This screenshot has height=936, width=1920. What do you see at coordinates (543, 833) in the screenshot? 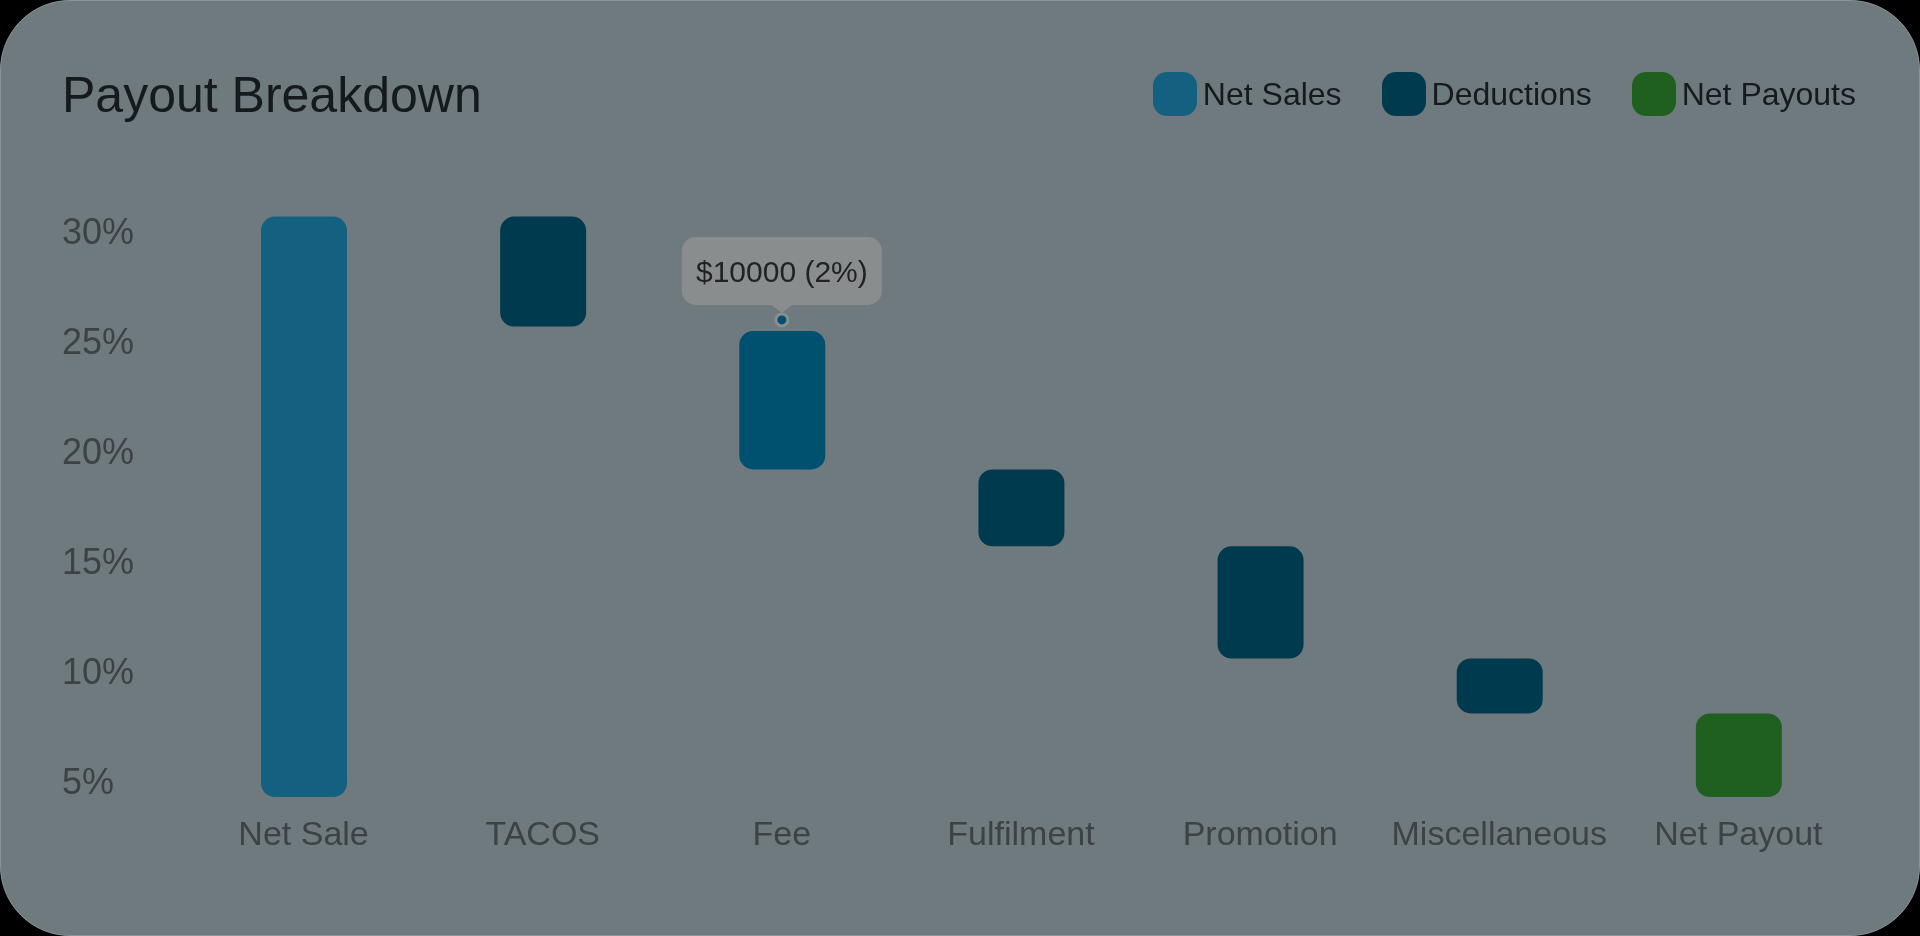
I see `x-tick-label: TACOS` at bounding box center [543, 833].